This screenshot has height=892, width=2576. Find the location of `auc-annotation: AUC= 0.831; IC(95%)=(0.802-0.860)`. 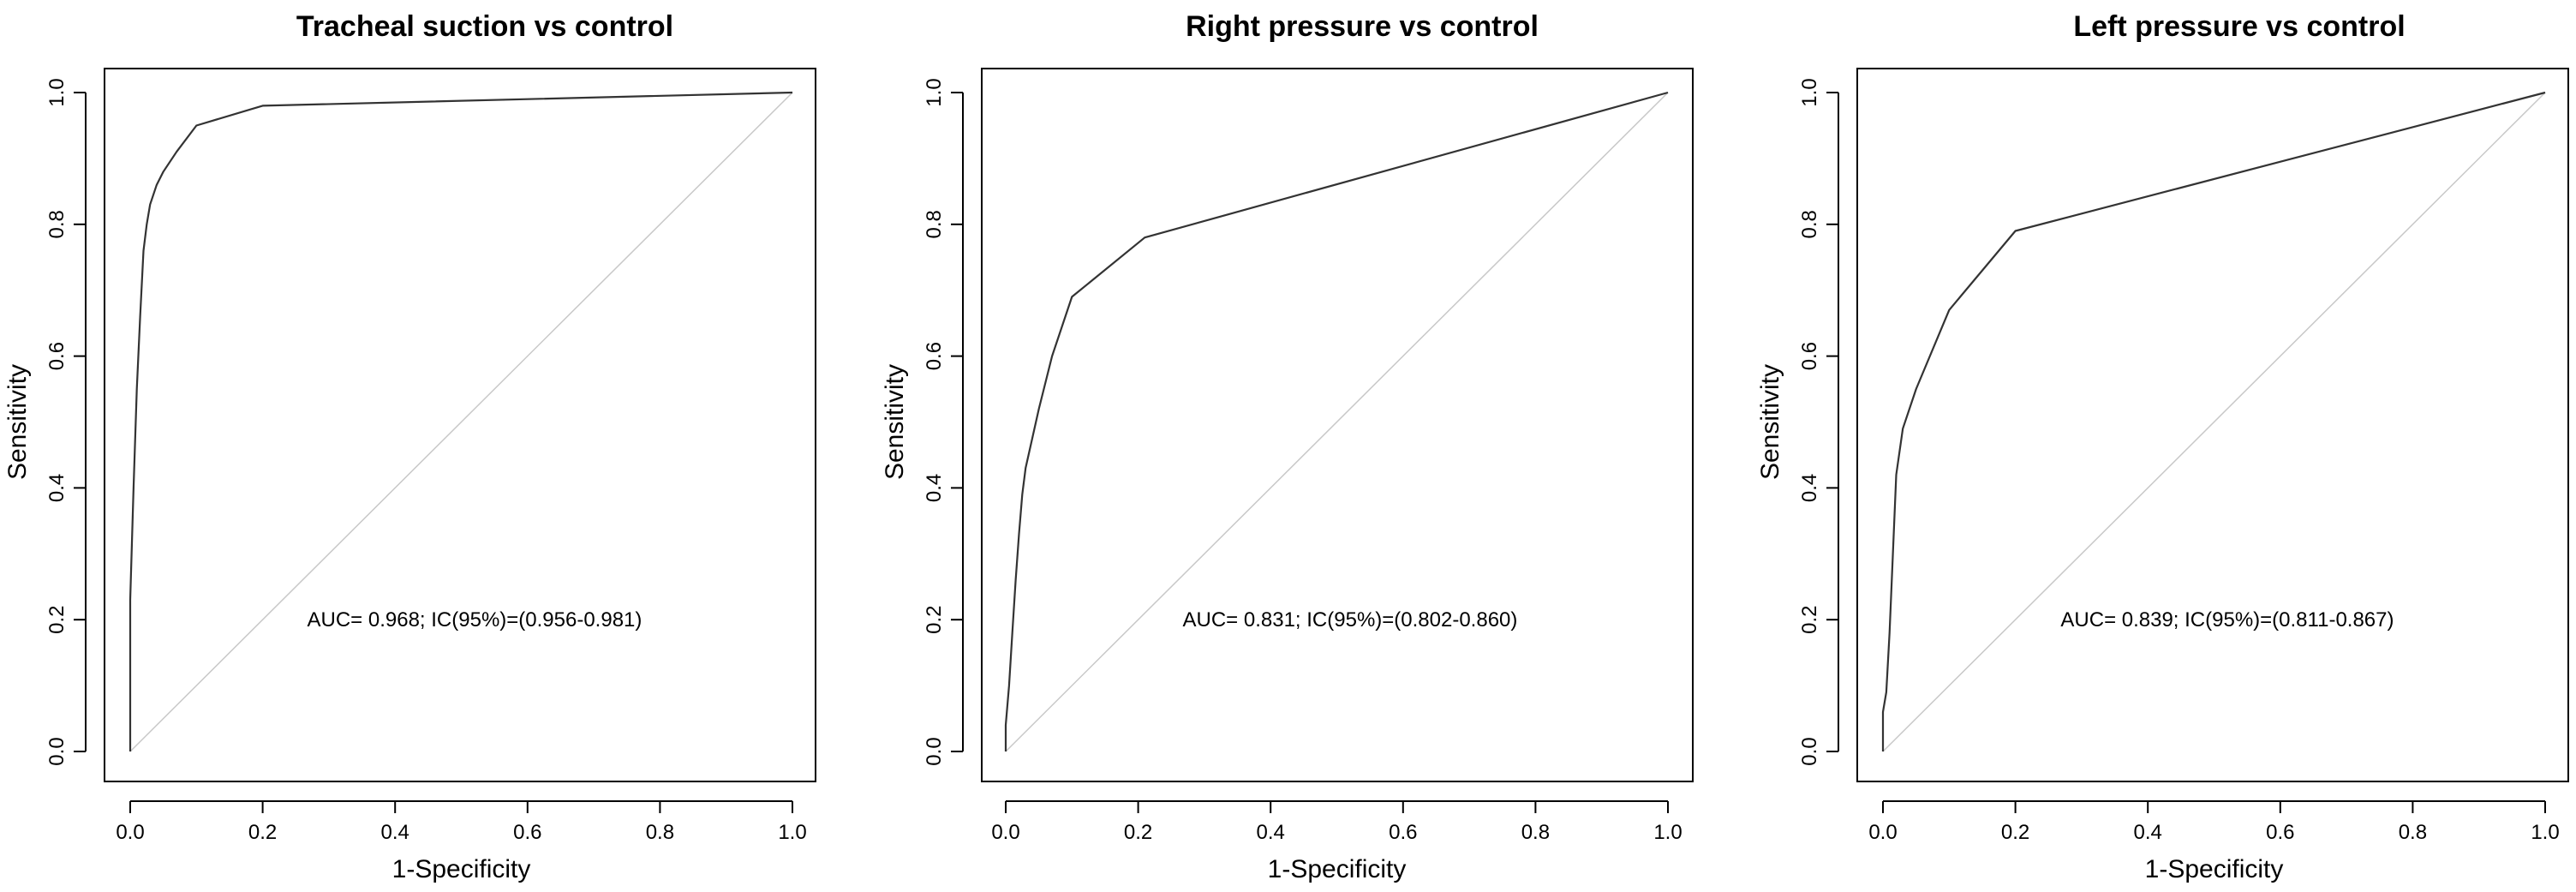

auc-annotation: AUC= 0.831; IC(95%)=(0.802-0.860) is located at coordinates (1351, 620).